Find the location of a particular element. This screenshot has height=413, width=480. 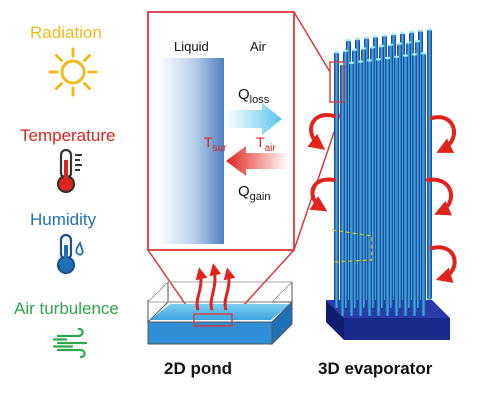

q-gain-arrow is located at coordinates (257, 161).